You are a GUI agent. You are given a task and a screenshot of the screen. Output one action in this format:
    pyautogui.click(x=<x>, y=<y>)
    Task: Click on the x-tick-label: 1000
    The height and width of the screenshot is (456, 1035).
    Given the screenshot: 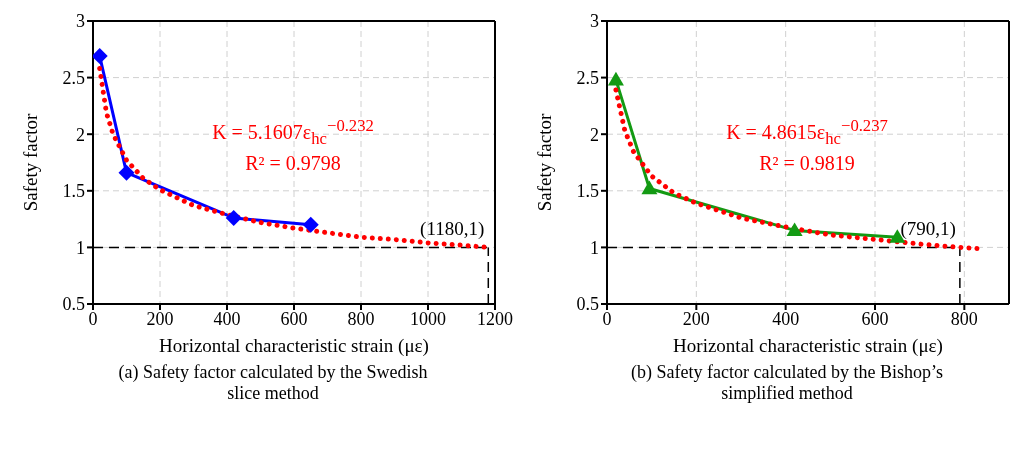 What is the action you would take?
    pyautogui.click(x=428, y=318)
    